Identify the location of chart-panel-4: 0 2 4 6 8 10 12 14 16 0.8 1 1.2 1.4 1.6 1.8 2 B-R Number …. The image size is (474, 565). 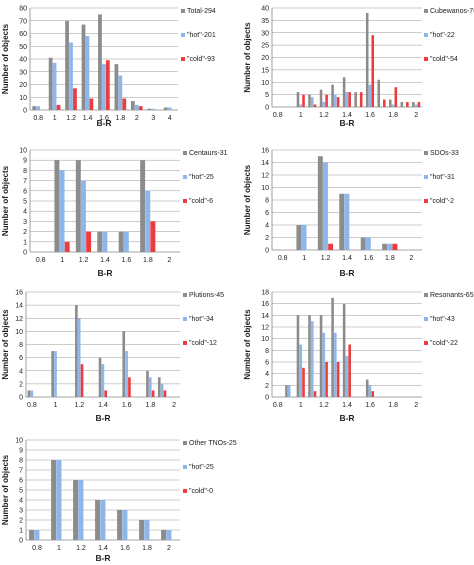
(351, 213).